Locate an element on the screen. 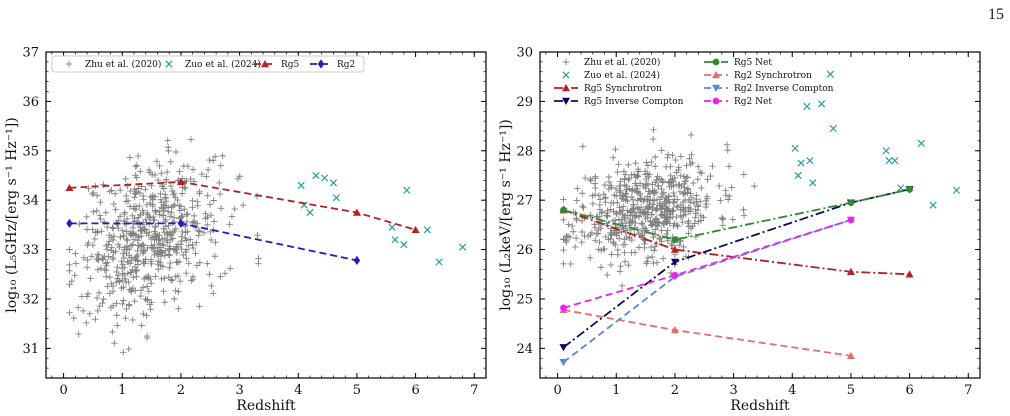 This screenshot has height=416, width=1010. legend-label: Rg2 Net is located at coordinates (753, 102).